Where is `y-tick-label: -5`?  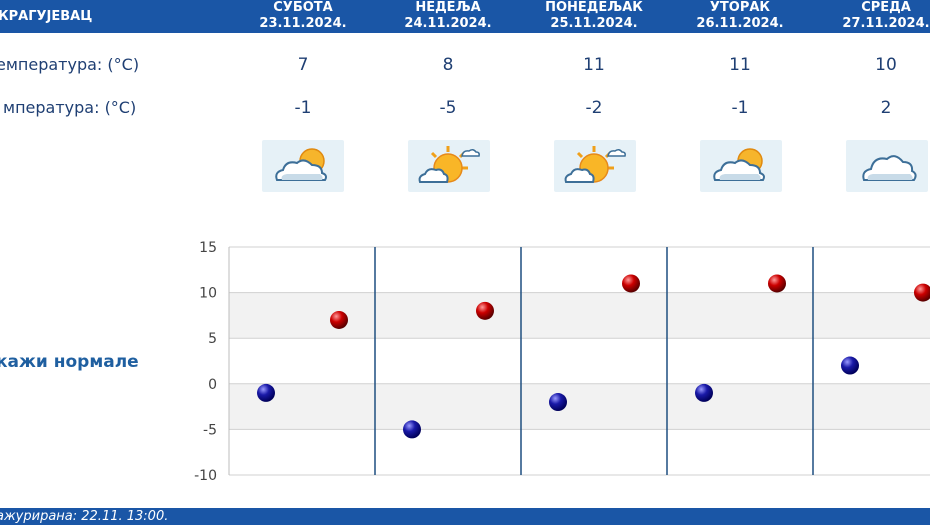
y-tick-label: -5 is located at coordinates (210, 430).